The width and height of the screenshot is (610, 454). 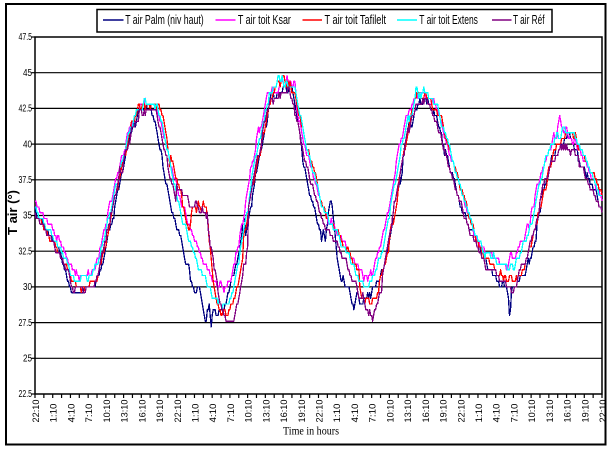 I want to click on svg-text: 32.5, so click(x=26, y=251).